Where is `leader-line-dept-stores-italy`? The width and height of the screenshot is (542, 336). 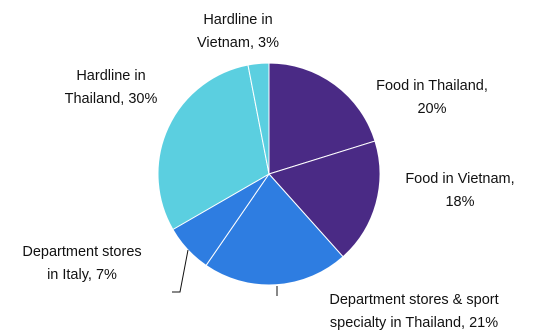
leader-line-dept-stores-italy is located at coordinates (180, 271).